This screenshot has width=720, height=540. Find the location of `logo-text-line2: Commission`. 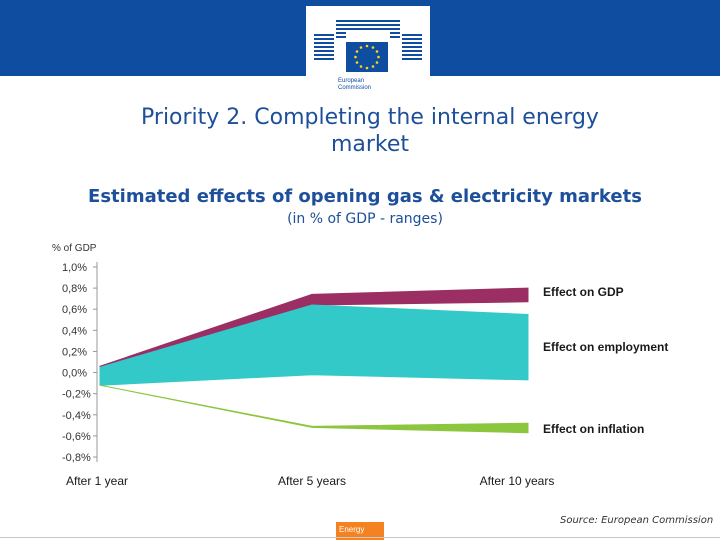

logo-text-line2: Commission is located at coordinates (355, 88).